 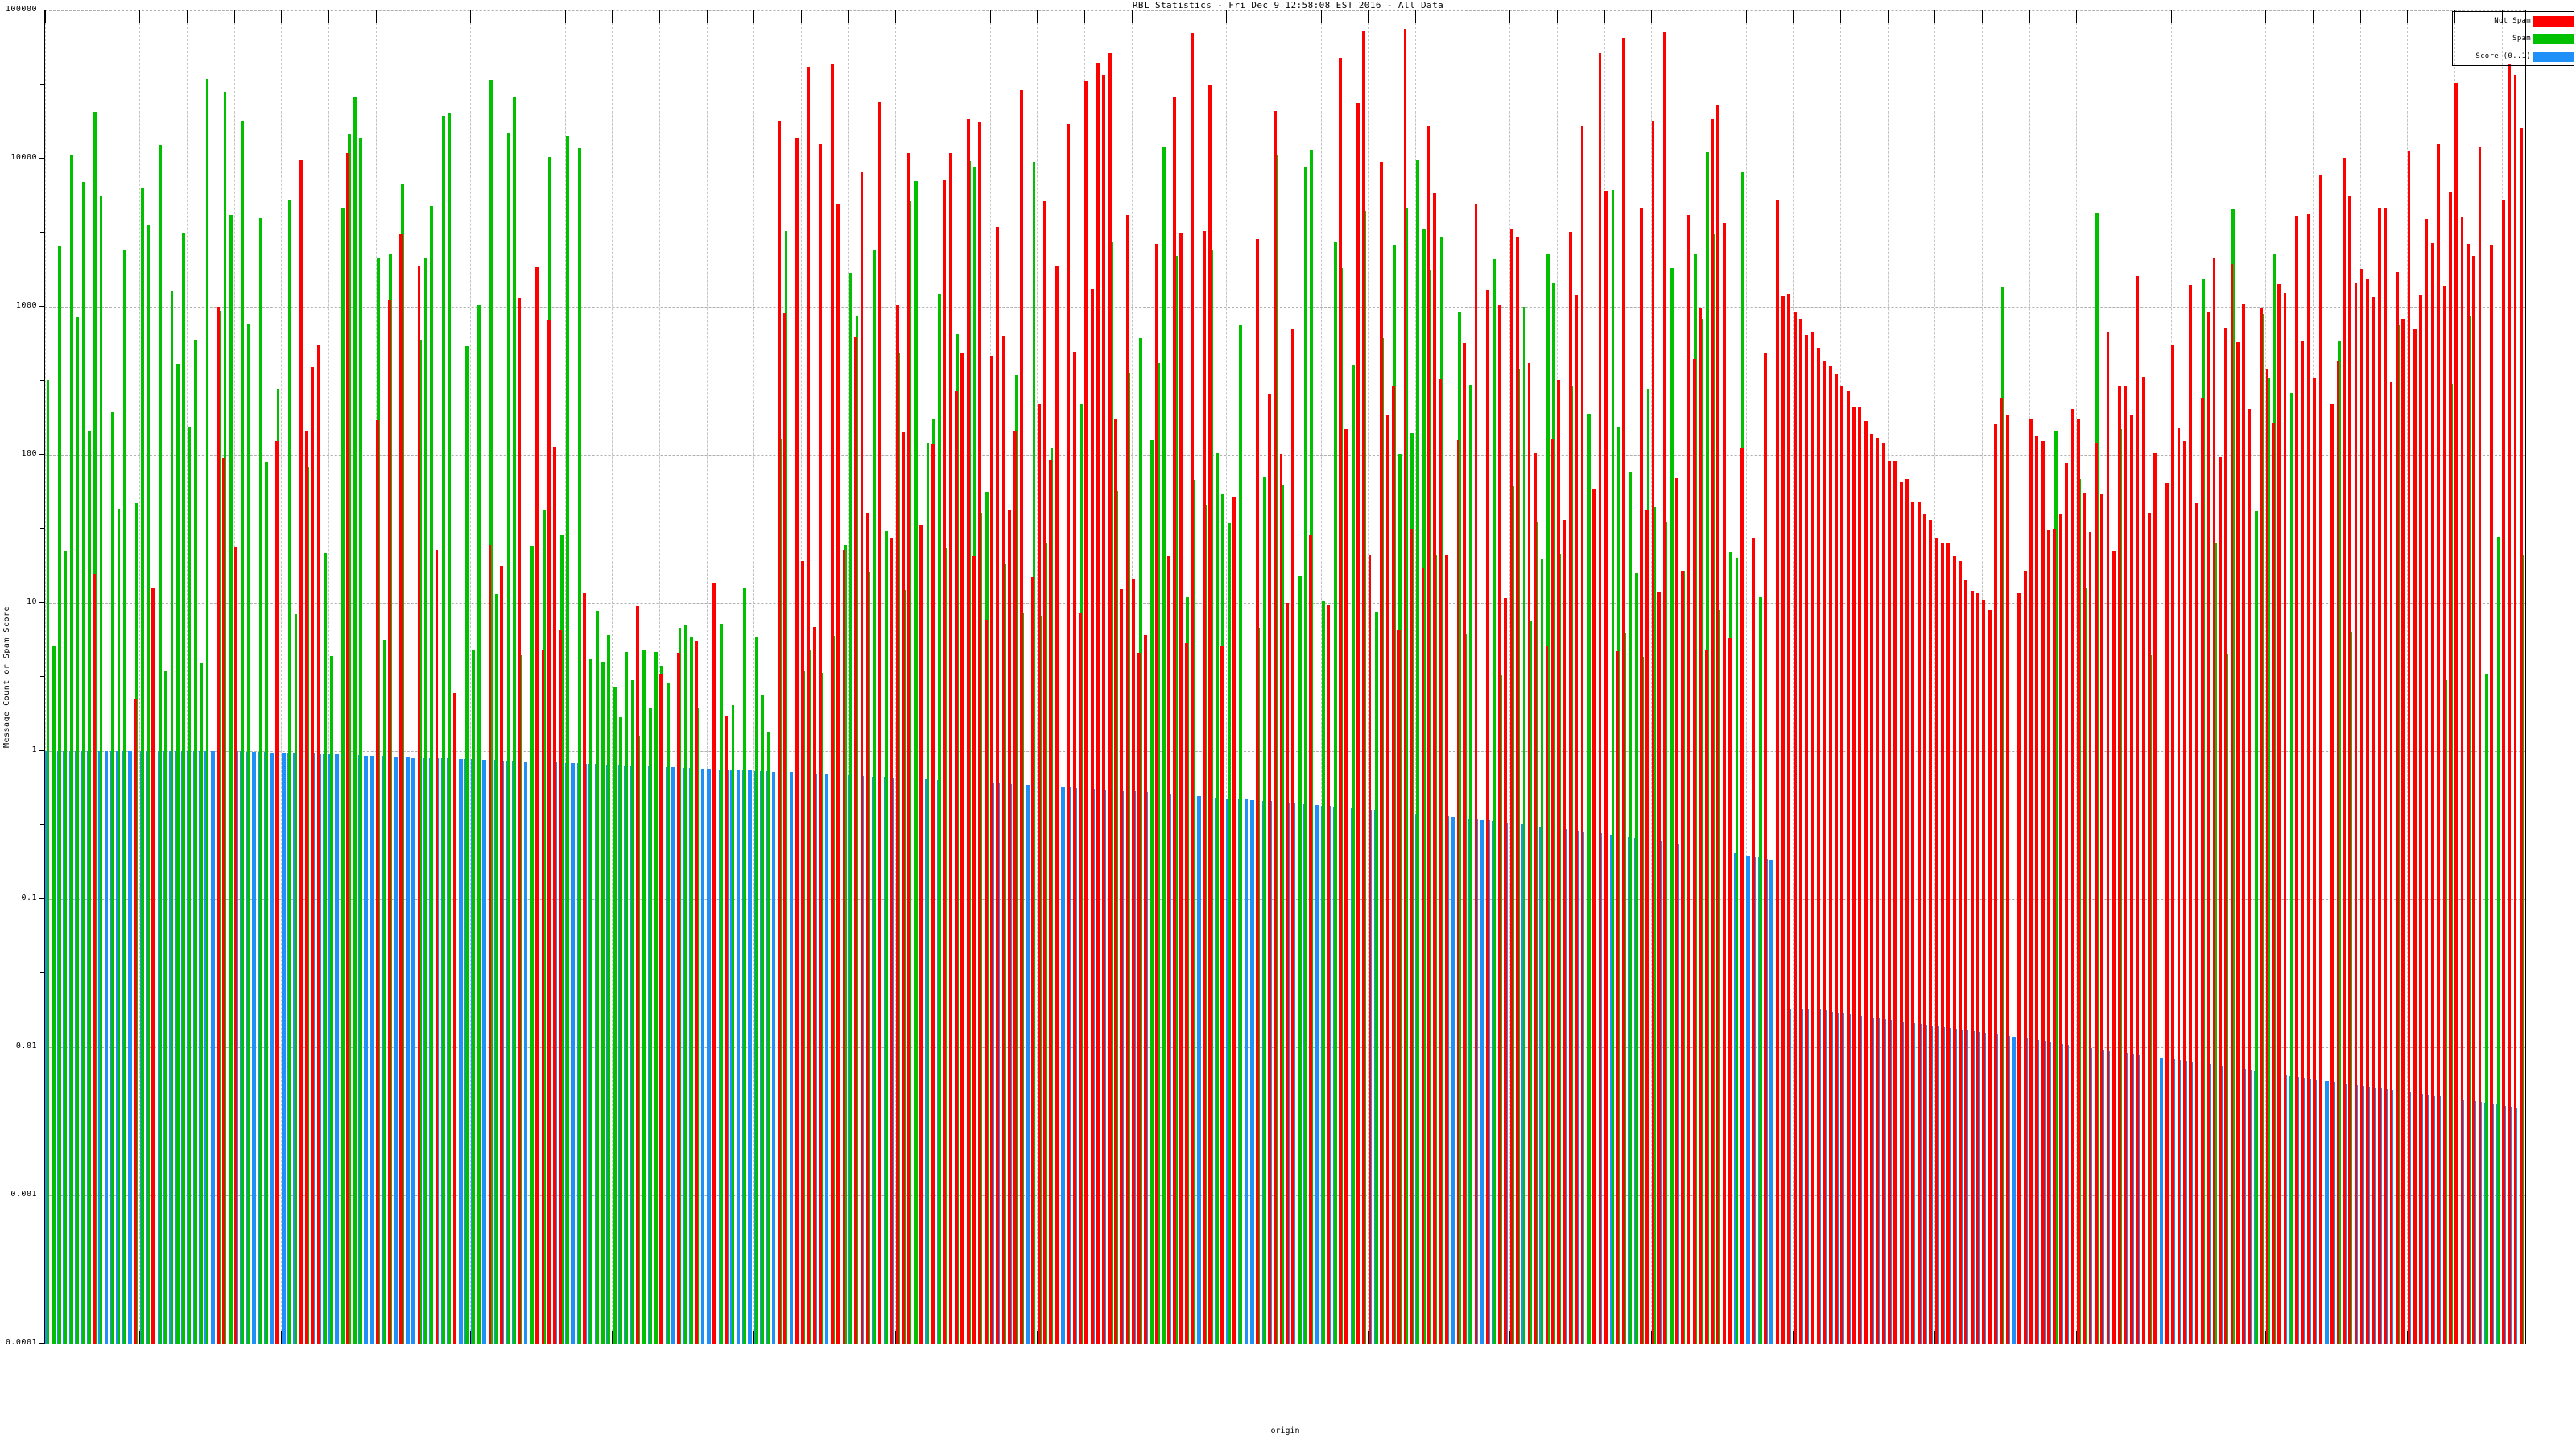 What do you see at coordinates (26, 1046) in the screenshot?
I see `y-tick-label: 0.01` at bounding box center [26, 1046].